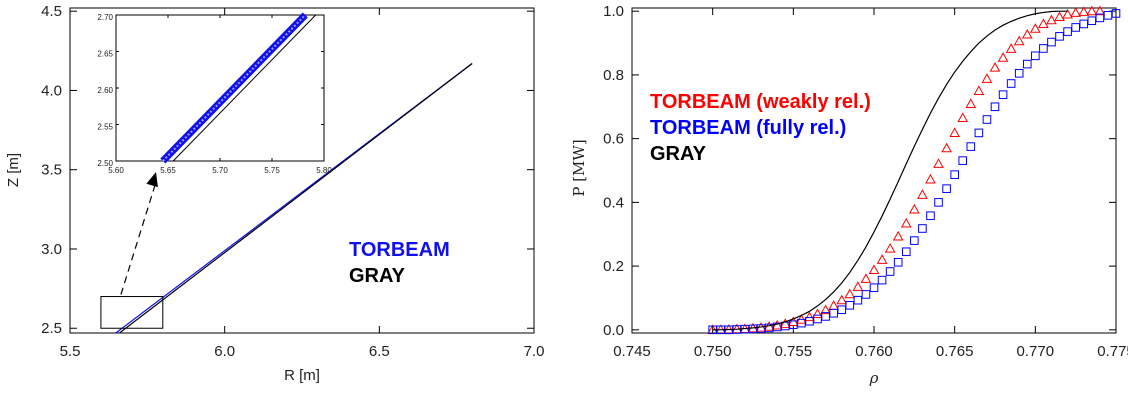 Image resolution: width=1128 pixels, height=393 pixels. Describe the element at coordinates (168, 170) in the screenshot. I see `inset-x-tick-label: 5.65` at that location.